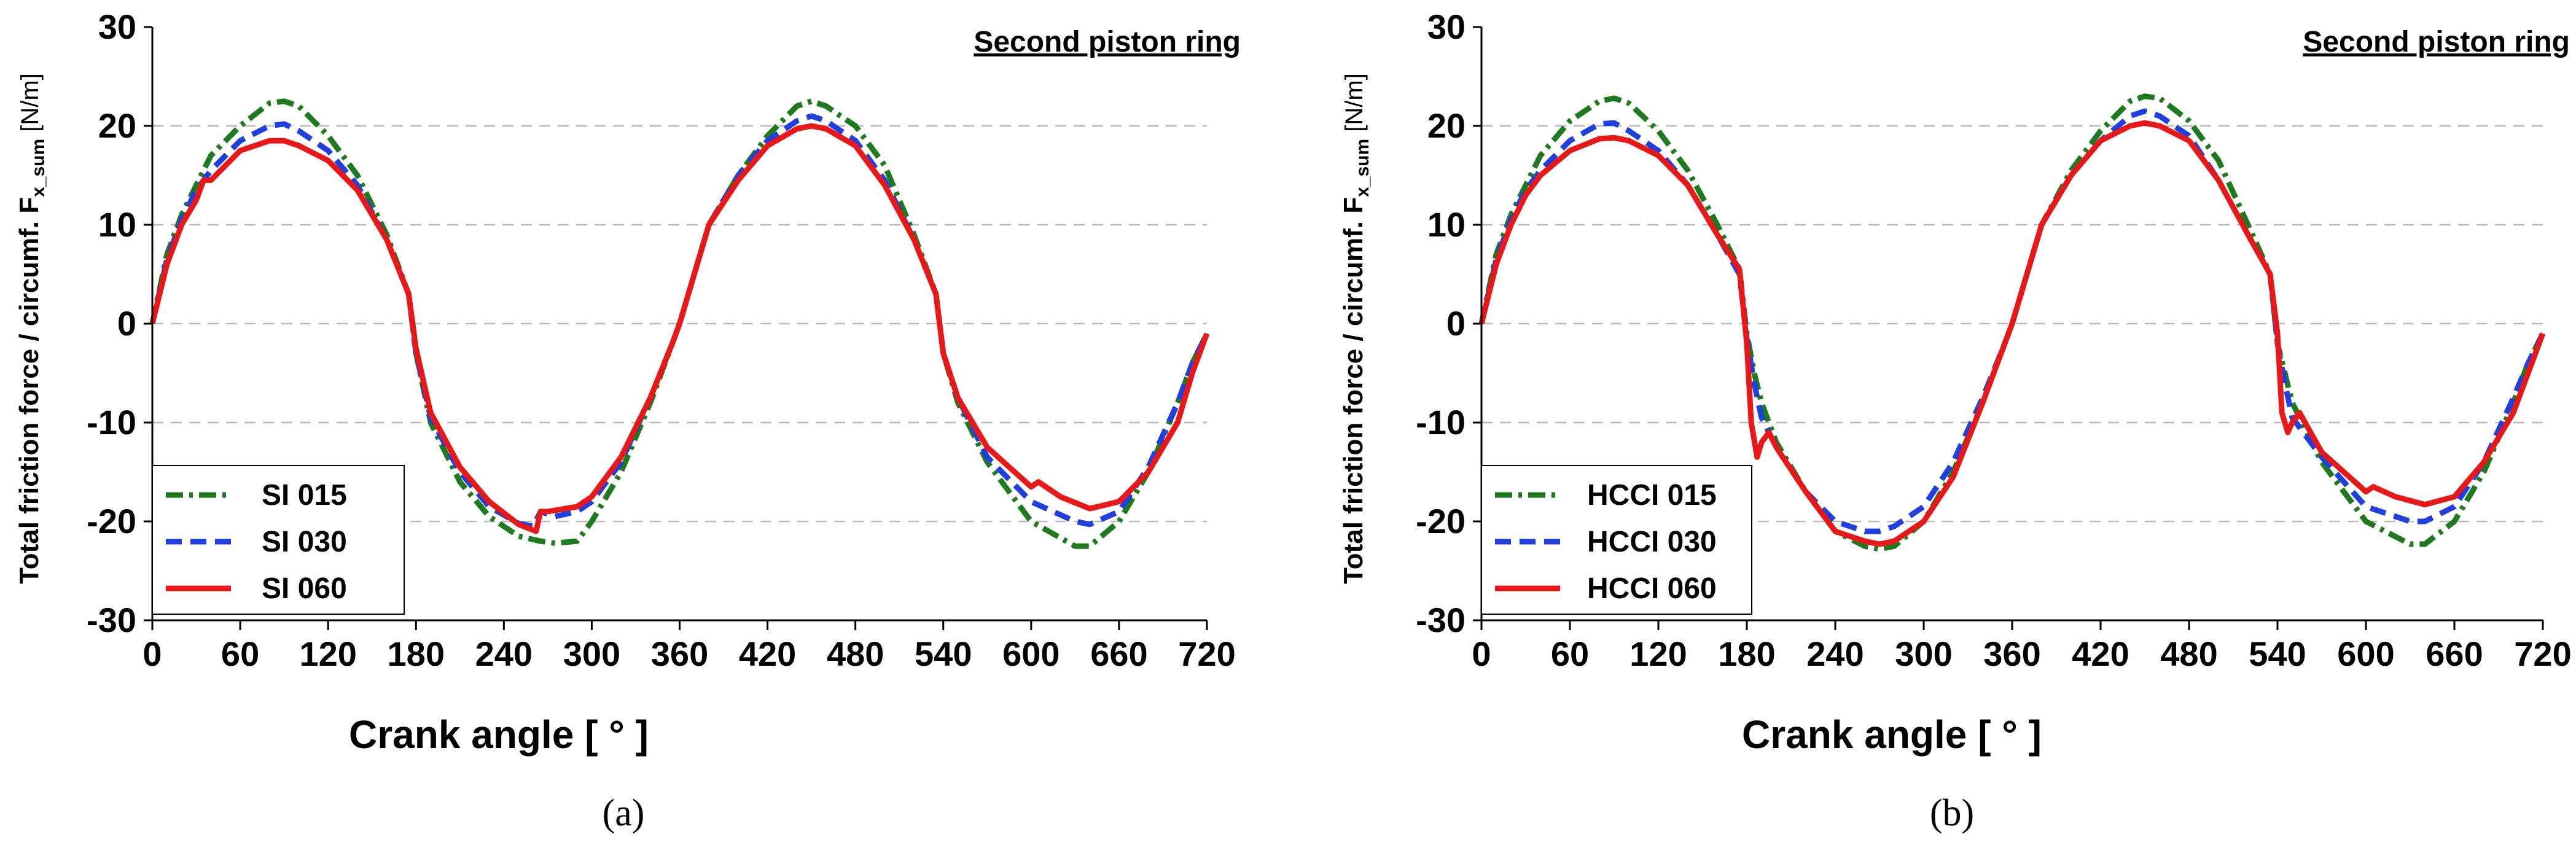 The width and height of the screenshot is (2576, 850). I want to click on legend-label: HCCI 015, so click(1652, 495).